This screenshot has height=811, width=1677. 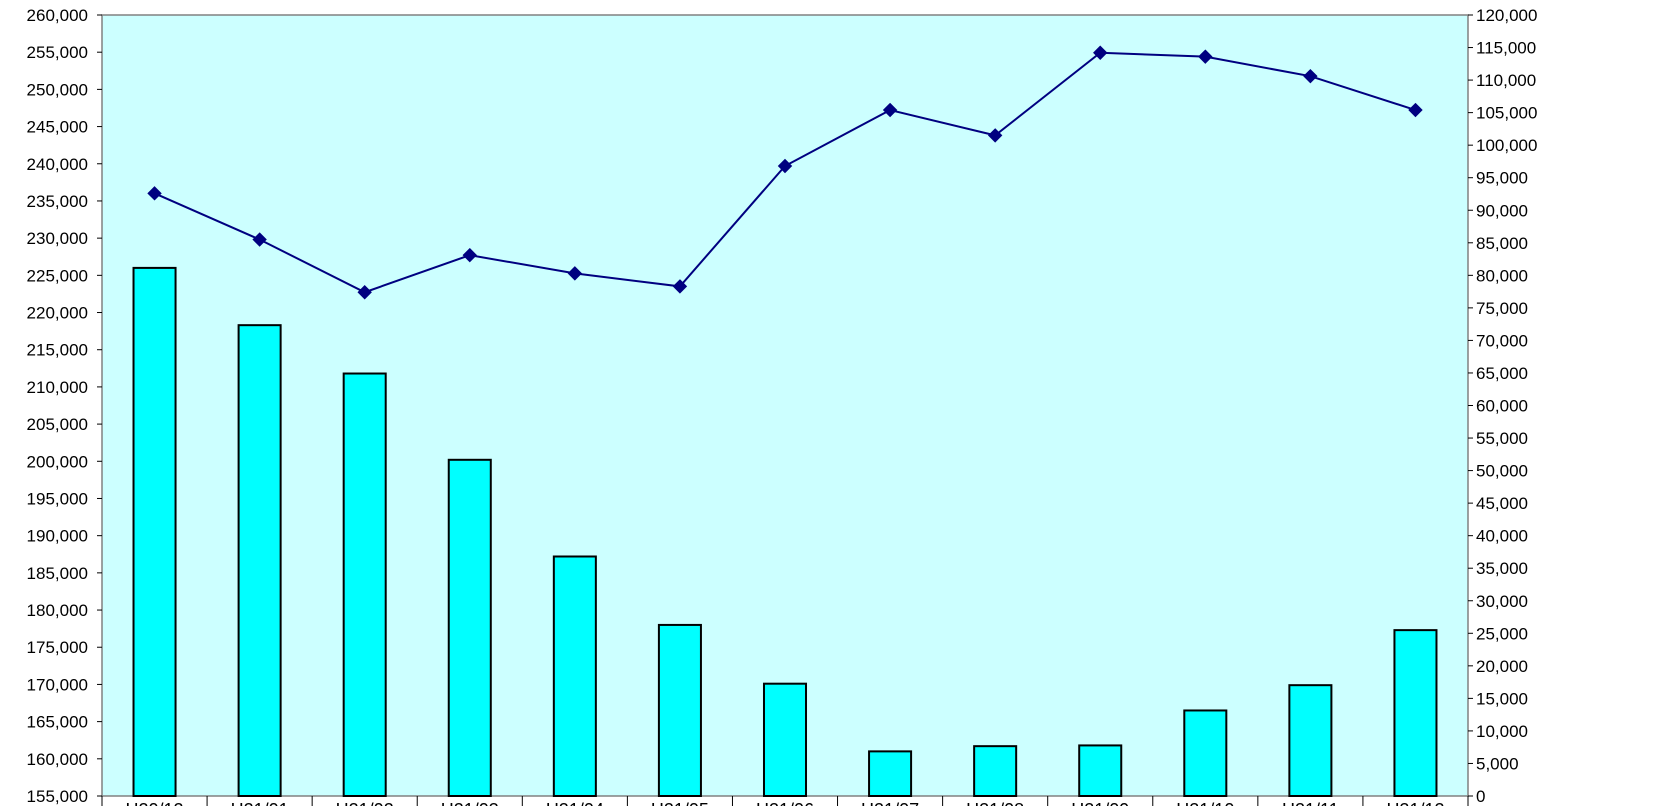 I want to click on y-right-tick-label: 100,000, so click(x=1506, y=145).